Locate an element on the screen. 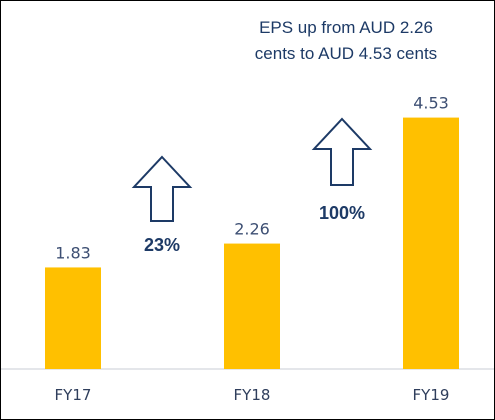 The width and height of the screenshot is (495, 420). data-label-fy19: 4.53 is located at coordinates (431, 103).